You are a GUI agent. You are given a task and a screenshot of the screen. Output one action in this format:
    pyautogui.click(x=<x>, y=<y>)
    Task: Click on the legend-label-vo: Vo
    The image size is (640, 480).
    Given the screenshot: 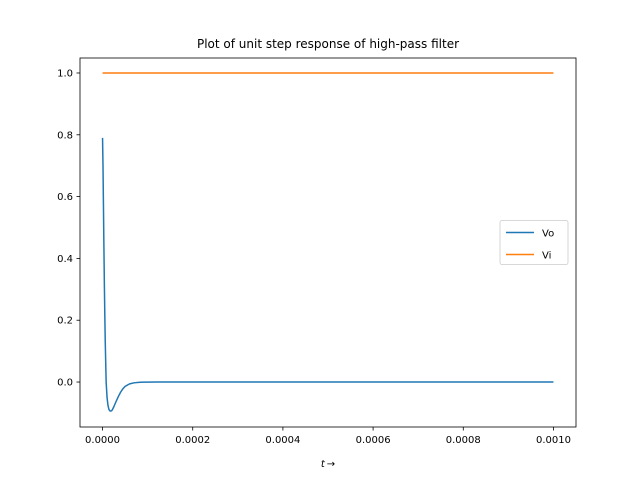 What is the action you would take?
    pyautogui.click(x=548, y=234)
    